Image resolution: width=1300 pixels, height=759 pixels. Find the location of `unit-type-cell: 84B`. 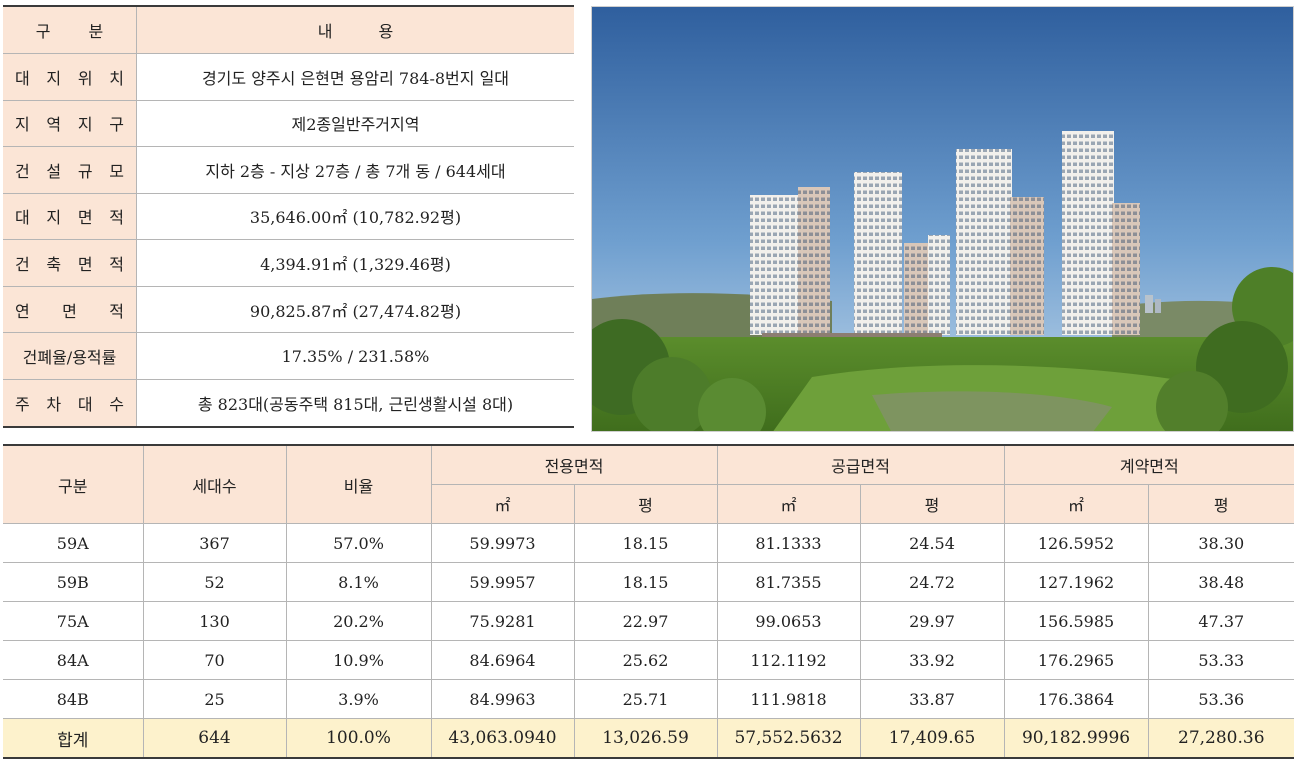

unit-type-cell: 84B is located at coordinates (73, 699).